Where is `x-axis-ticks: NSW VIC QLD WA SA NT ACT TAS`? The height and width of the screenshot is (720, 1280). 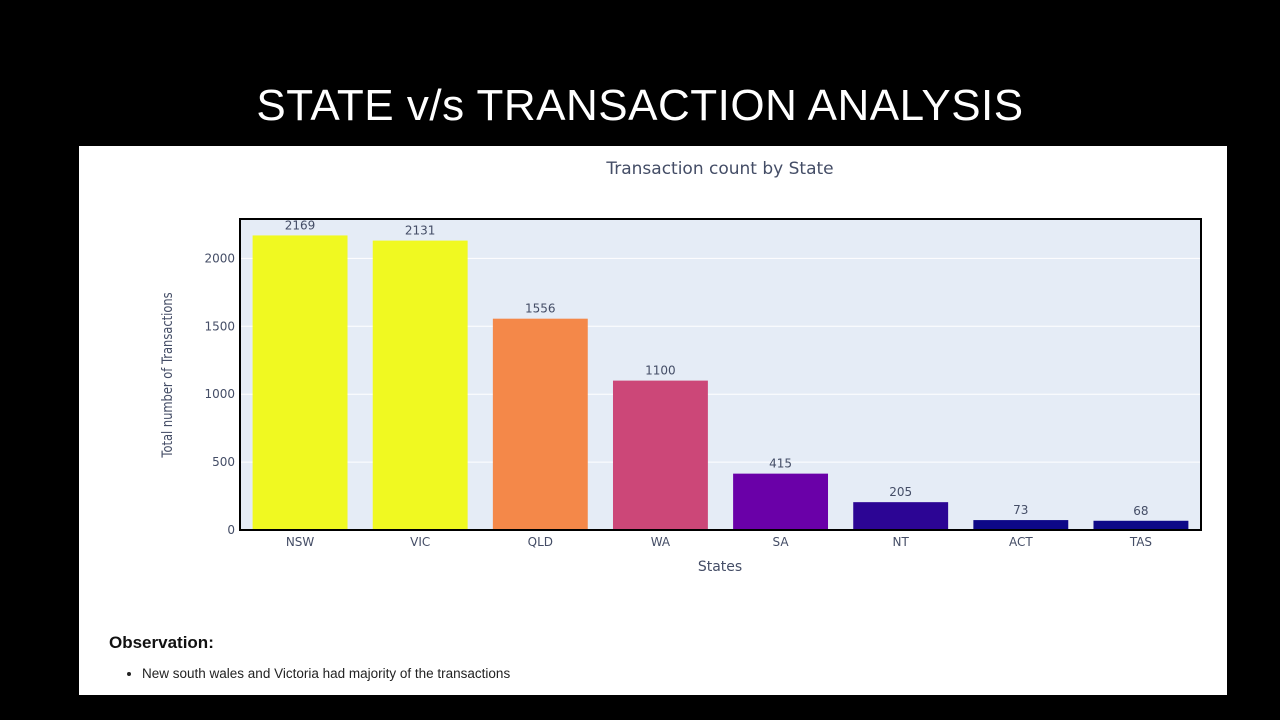 x-axis-ticks: NSW VIC QLD WA SA NT ACT TAS is located at coordinates (719, 542).